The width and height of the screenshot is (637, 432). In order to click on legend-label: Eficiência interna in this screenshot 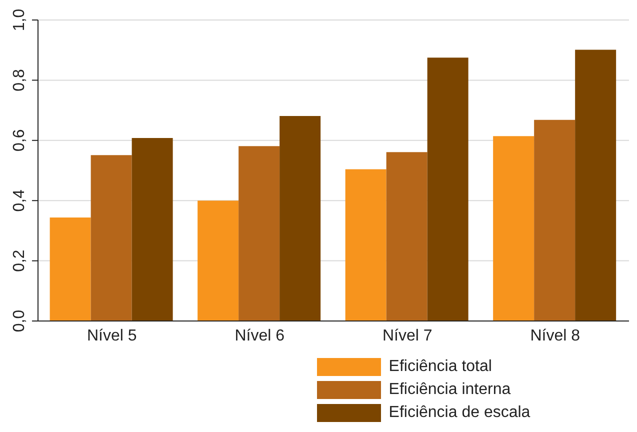, I will do `click(449, 390)`.